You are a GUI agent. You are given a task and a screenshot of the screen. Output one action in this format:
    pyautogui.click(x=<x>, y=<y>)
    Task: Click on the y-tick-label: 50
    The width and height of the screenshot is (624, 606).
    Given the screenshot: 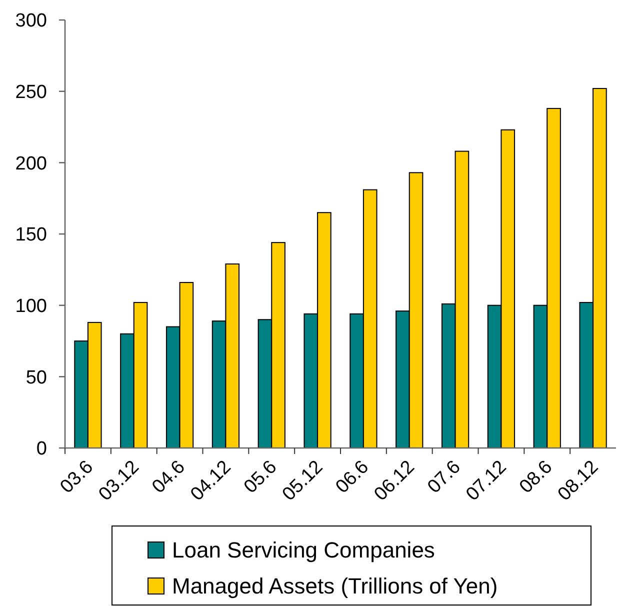 What is the action you would take?
    pyautogui.click(x=36, y=377)
    